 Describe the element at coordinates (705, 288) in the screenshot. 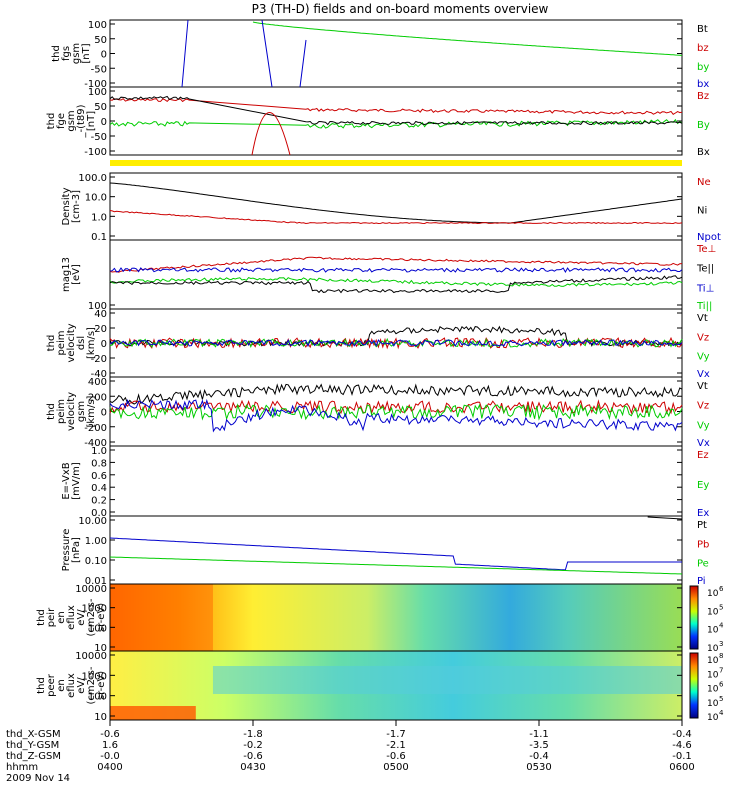

I see `legend-ti⊥: Ti⊥` at that location.